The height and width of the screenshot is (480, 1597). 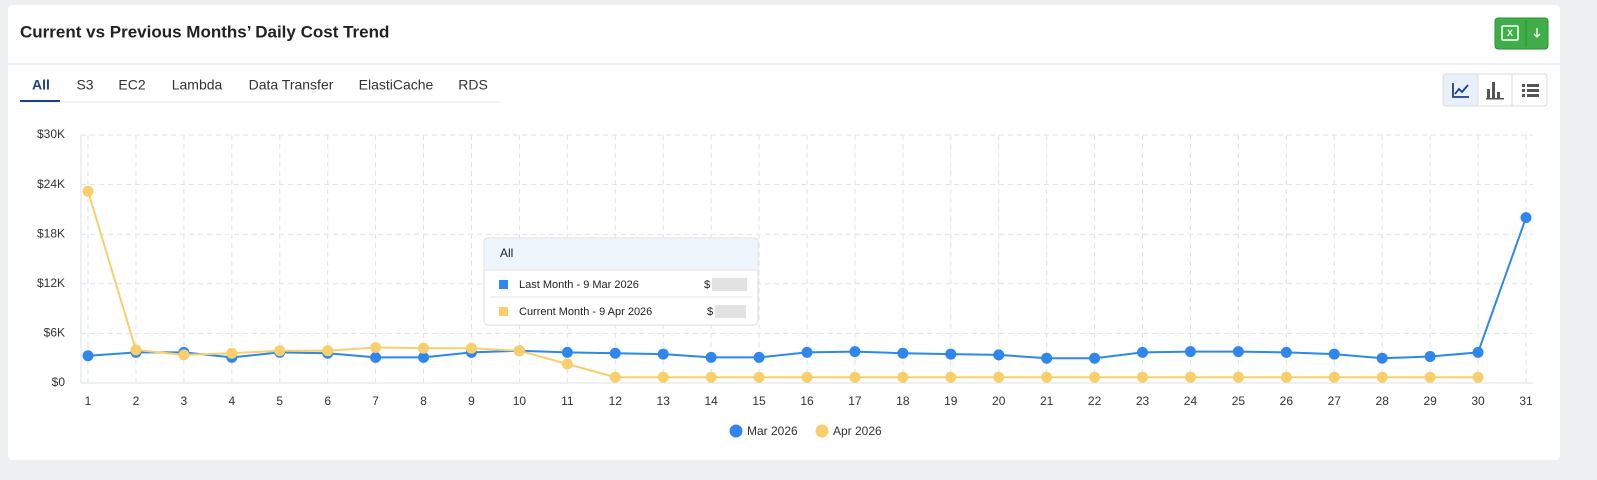 What do you see at coordinates (506, 253) in the screenshot?
I see `tooltip-title: All` at bounding box center [506, 253].